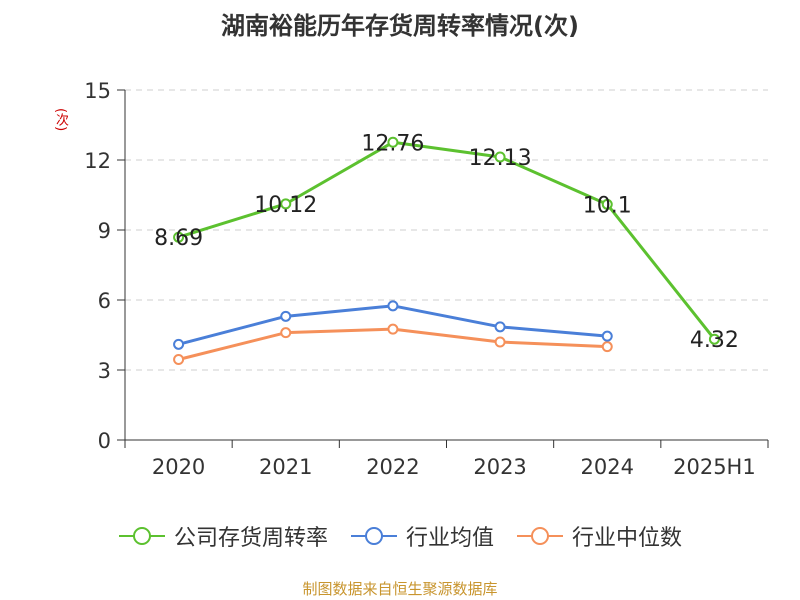 Image resolution: width=800 pixels, height=600 pixels. Describe the element at coordinates (400, 589) in the screenshot. I see `data-source-note: 制图数据来自恒生聚源数据库` at that location.